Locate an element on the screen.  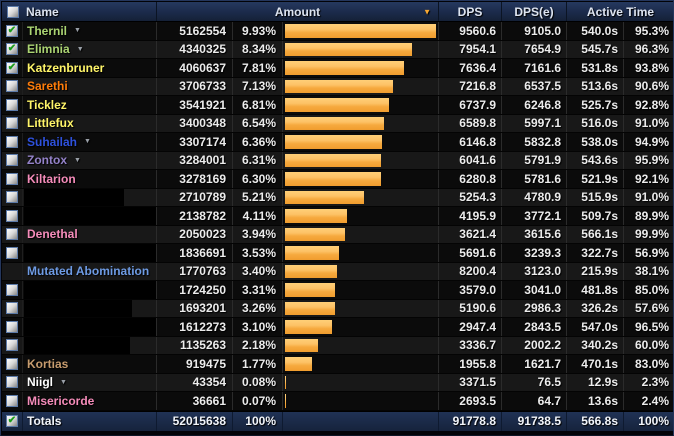
table-row: 1135263 2.18% 3336.7 2002.2 340.2s 60.0% is located at coordinates (337, 345).